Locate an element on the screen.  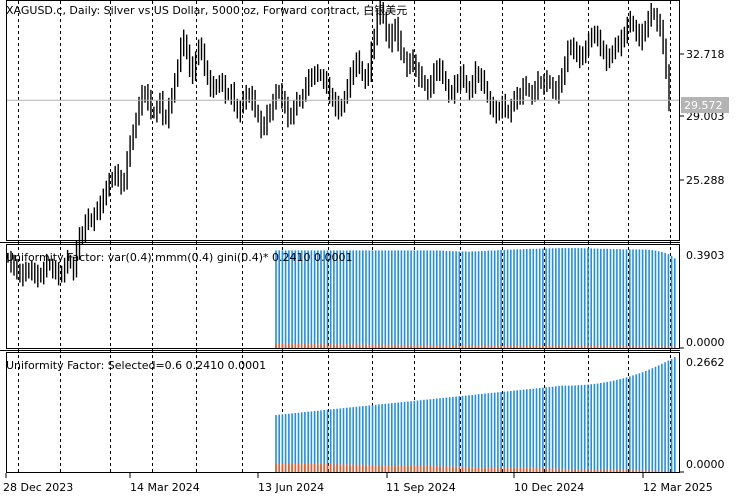
current-price-badge: 29.572 is located at coordinates (705, 105).